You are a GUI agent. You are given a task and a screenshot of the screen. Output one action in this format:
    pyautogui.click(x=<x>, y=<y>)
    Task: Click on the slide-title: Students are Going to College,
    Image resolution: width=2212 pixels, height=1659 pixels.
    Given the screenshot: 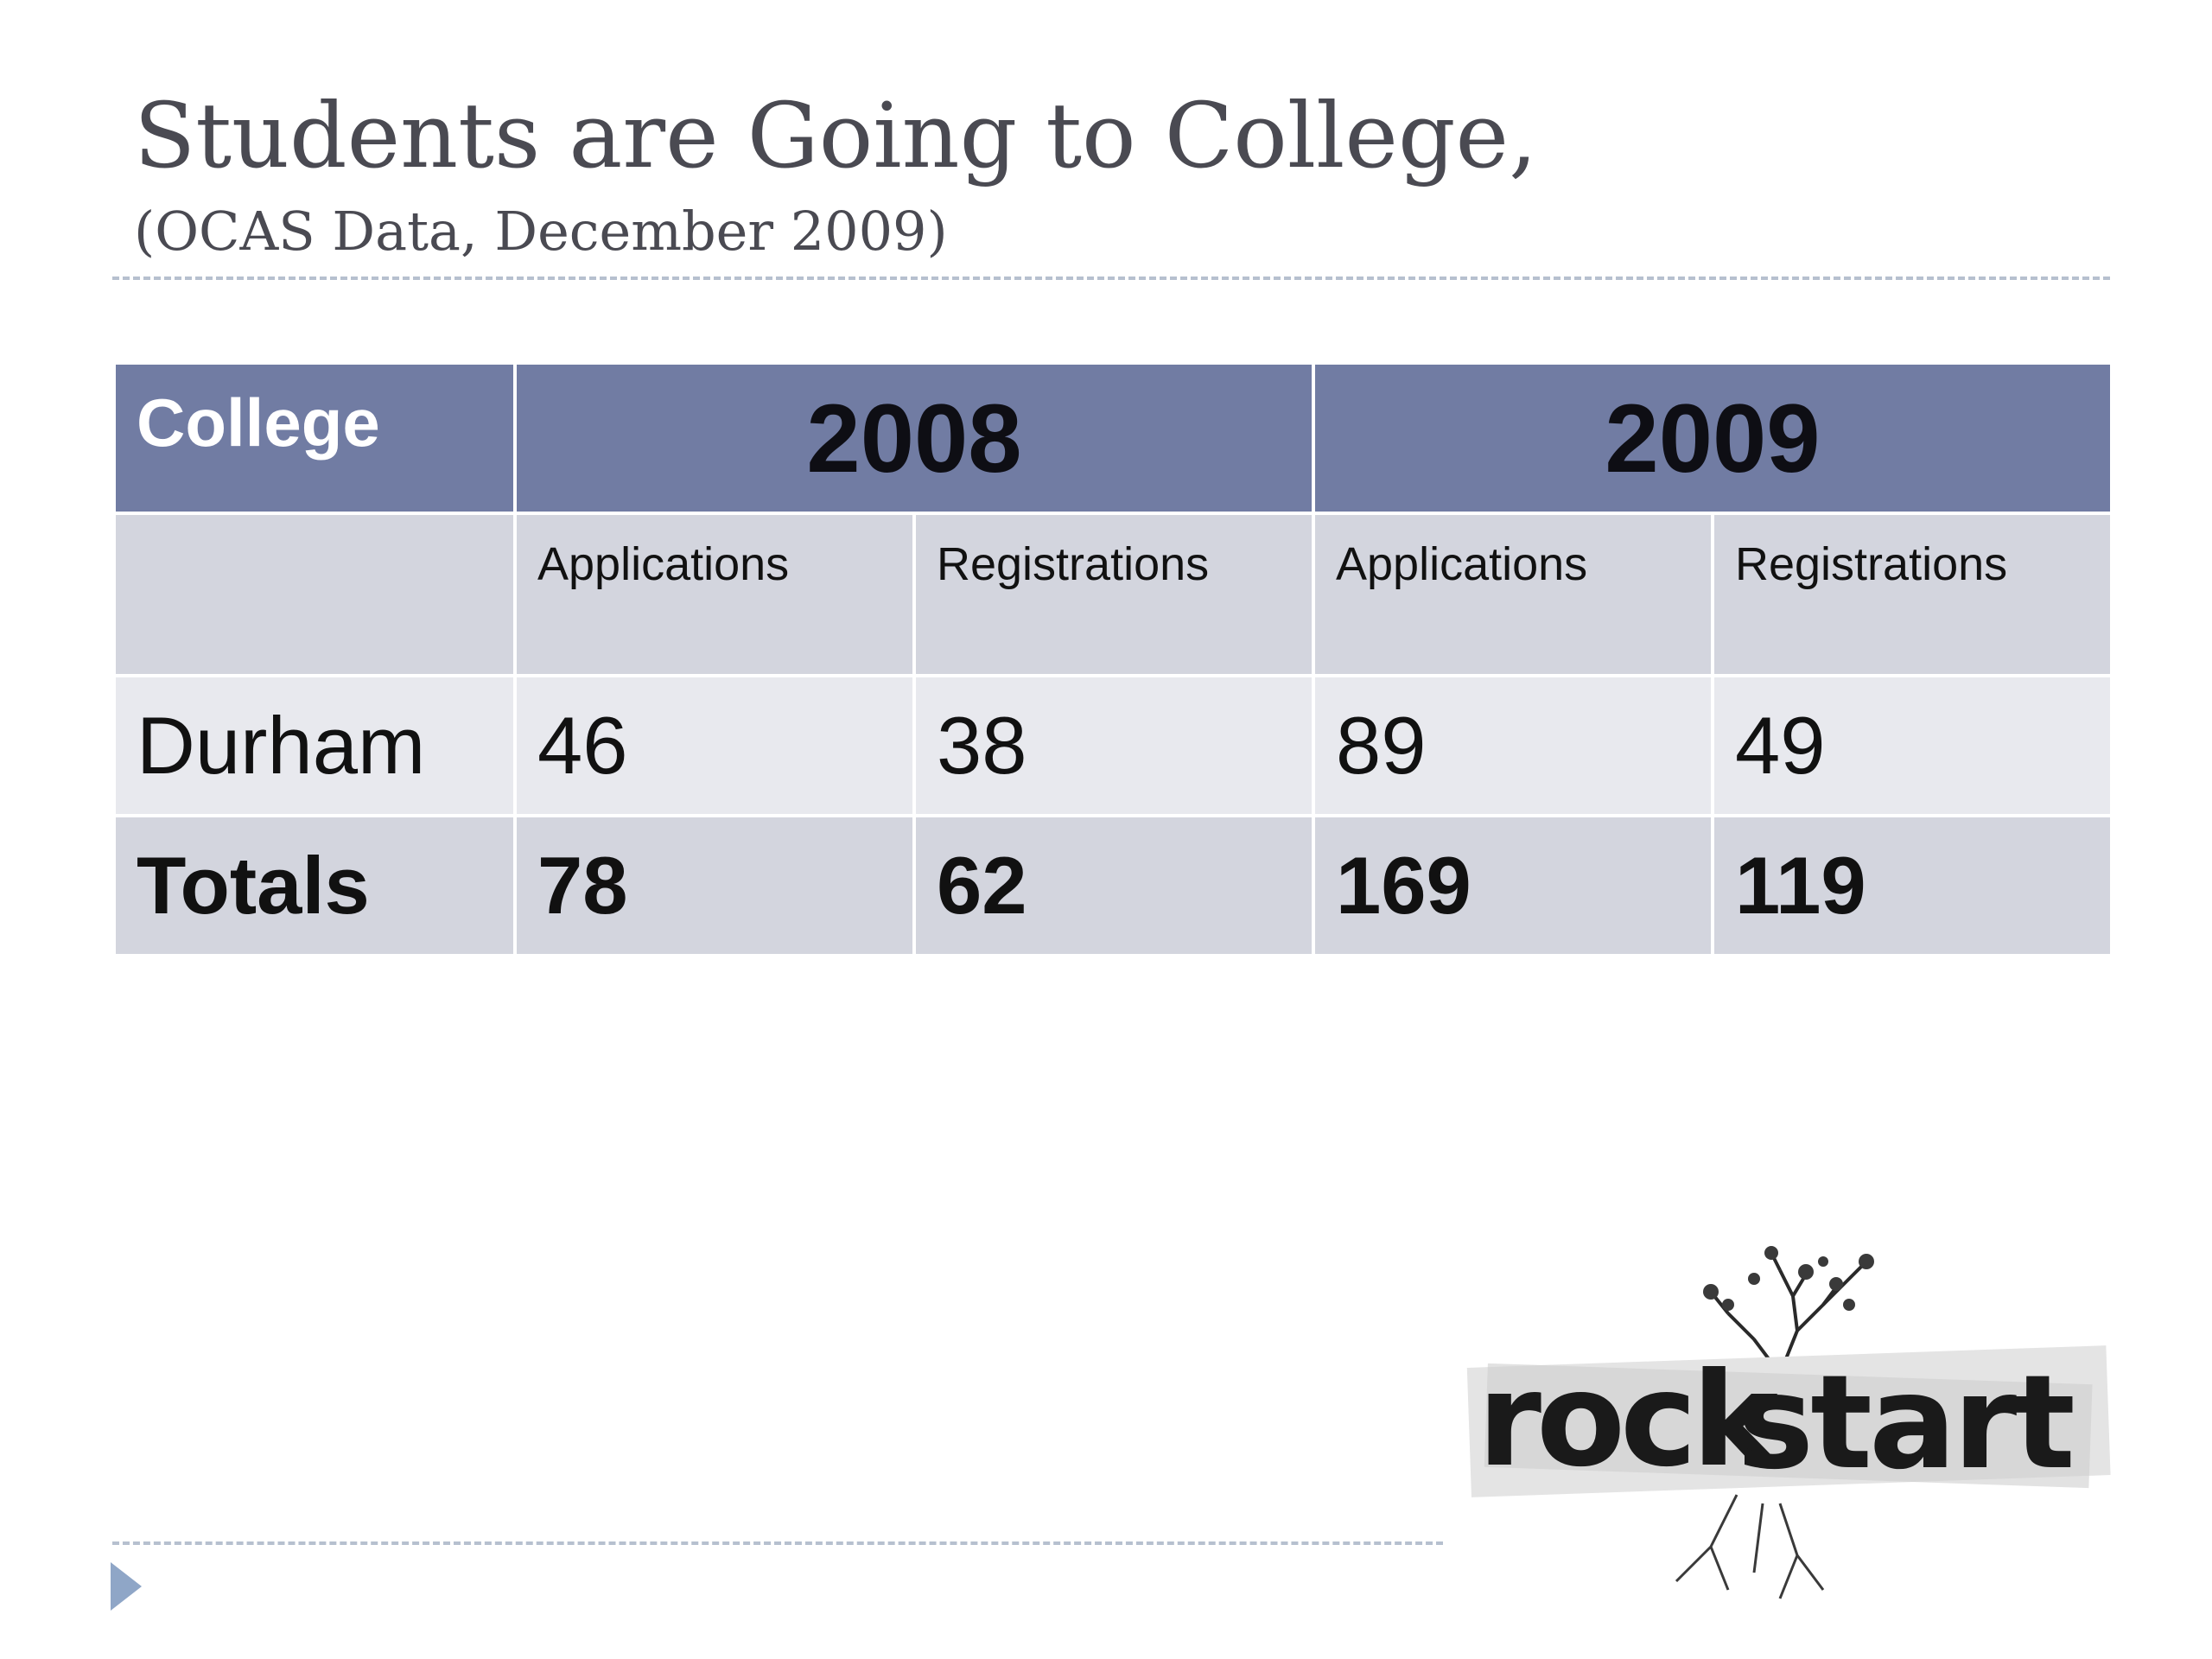 What is the action you would take?
    pyautogui.click(x=836, y=135)
    